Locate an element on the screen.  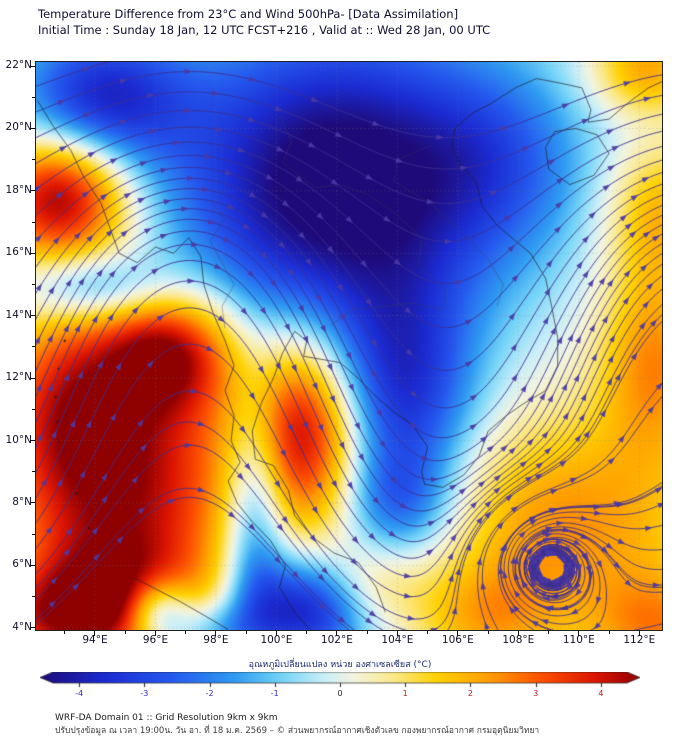
y-tick-label: 10°N is located at coordinates (18, 439).